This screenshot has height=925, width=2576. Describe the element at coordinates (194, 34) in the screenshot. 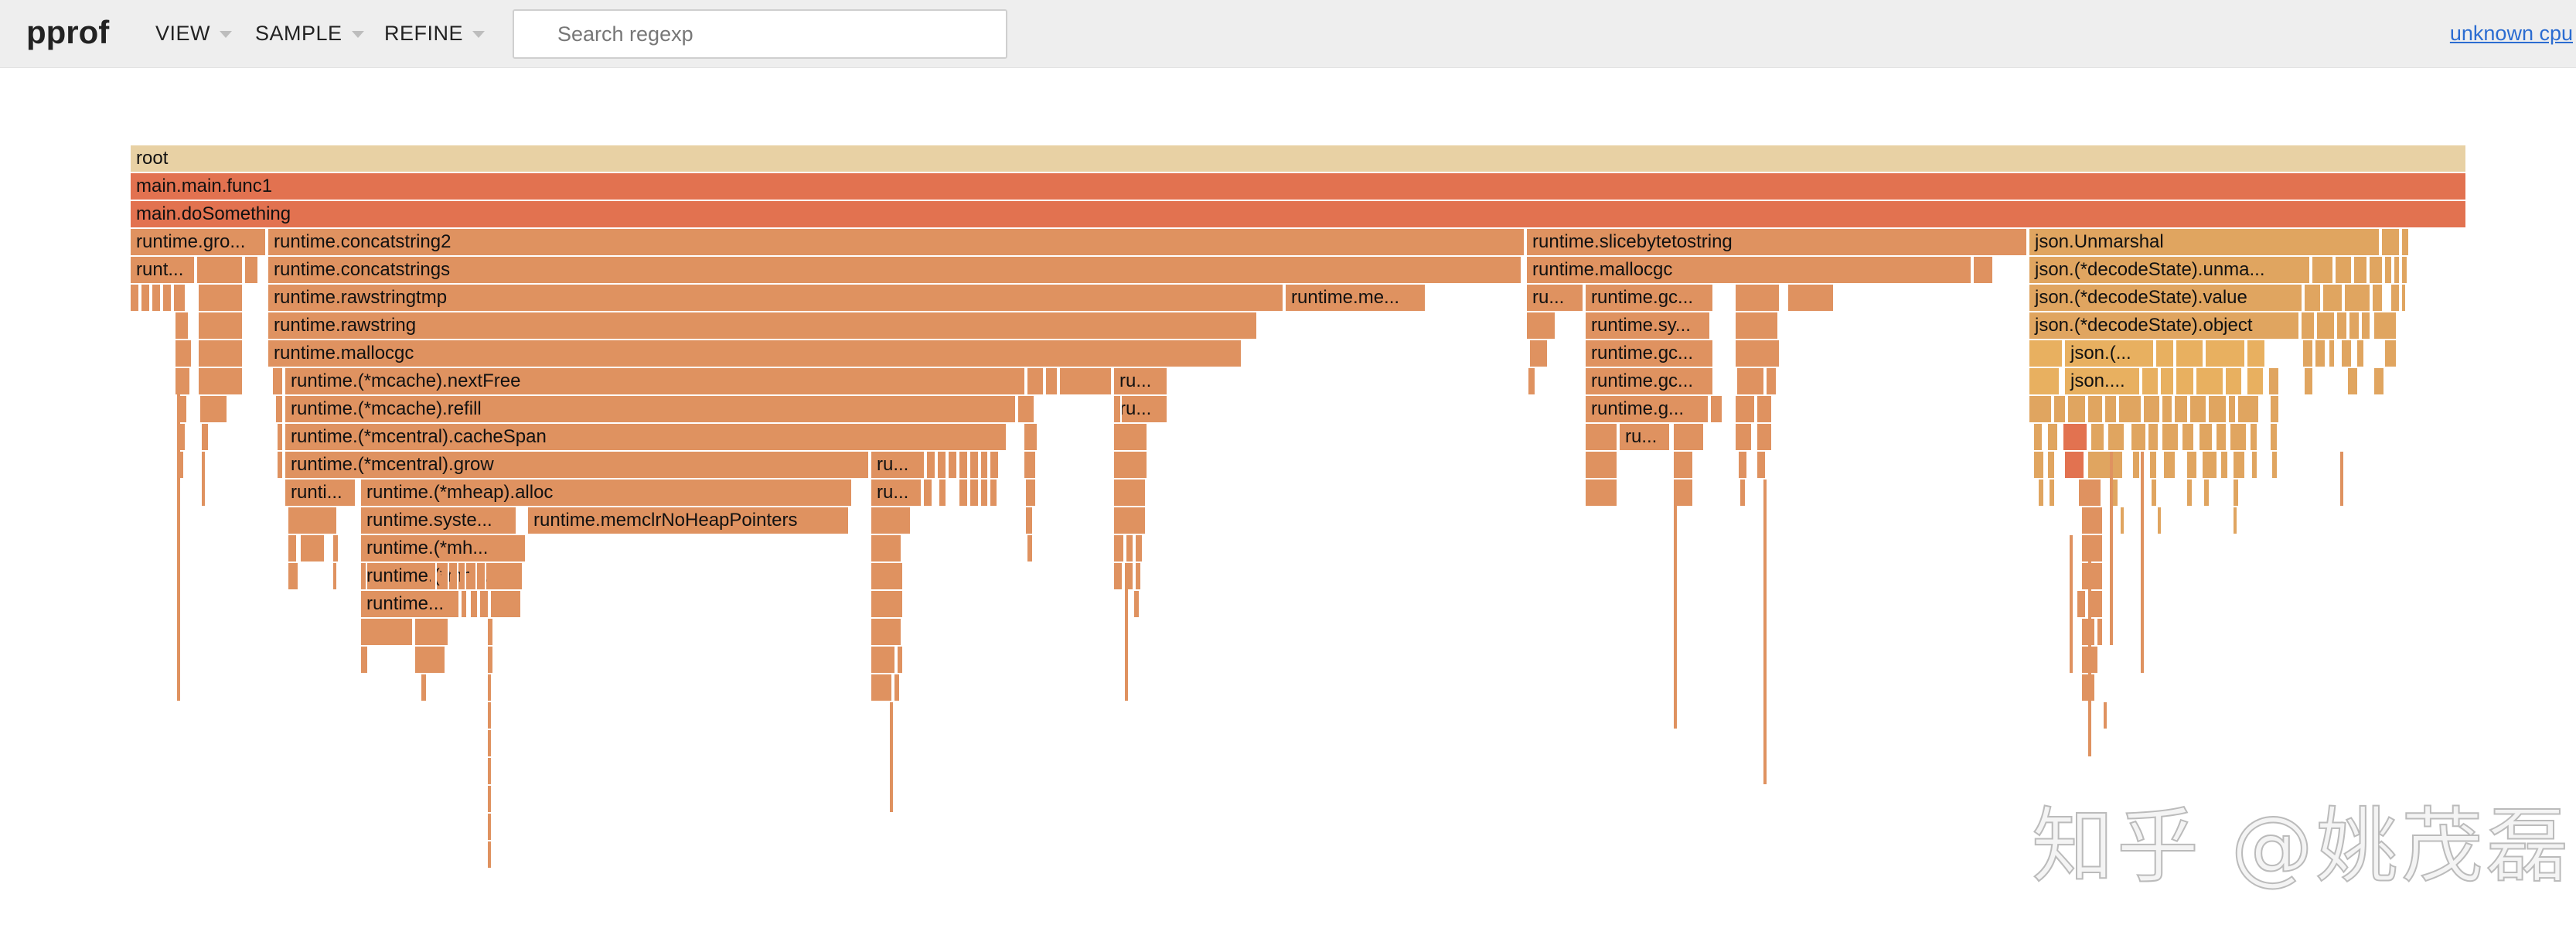

I see `view-menu: VIEW` at that location.